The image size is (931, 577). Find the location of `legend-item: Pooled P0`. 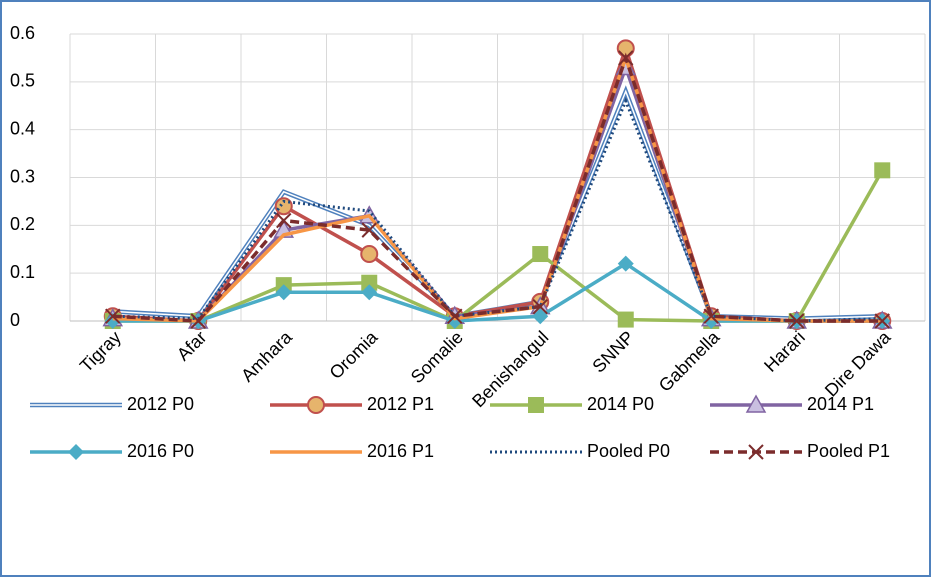

legend-item: Pooled P0 is located at coordinates (580, 451).